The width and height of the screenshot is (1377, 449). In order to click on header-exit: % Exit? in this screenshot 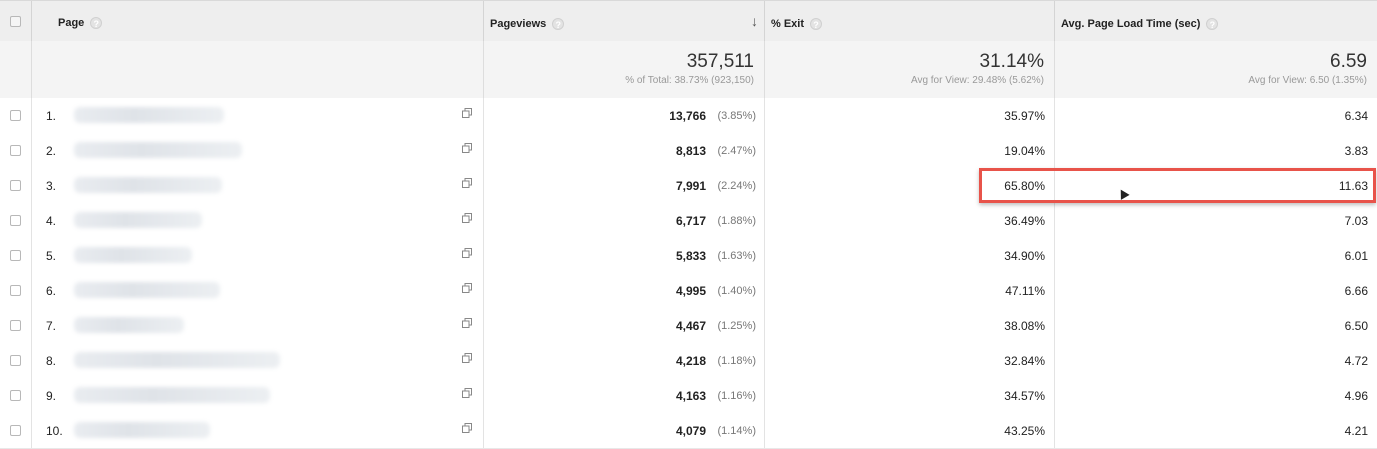, I will do `click(910, 21)`.